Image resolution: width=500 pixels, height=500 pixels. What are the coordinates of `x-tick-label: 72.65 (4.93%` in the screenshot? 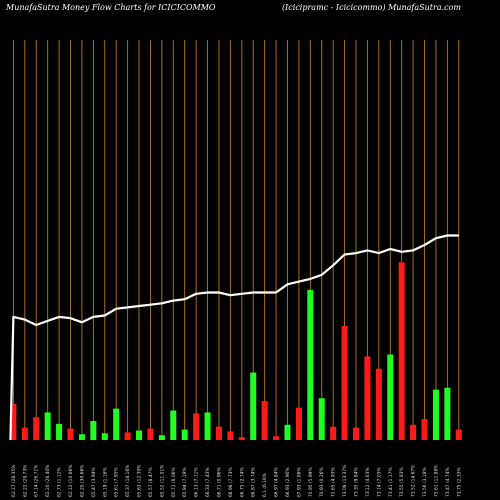 It's located at (334, 482).